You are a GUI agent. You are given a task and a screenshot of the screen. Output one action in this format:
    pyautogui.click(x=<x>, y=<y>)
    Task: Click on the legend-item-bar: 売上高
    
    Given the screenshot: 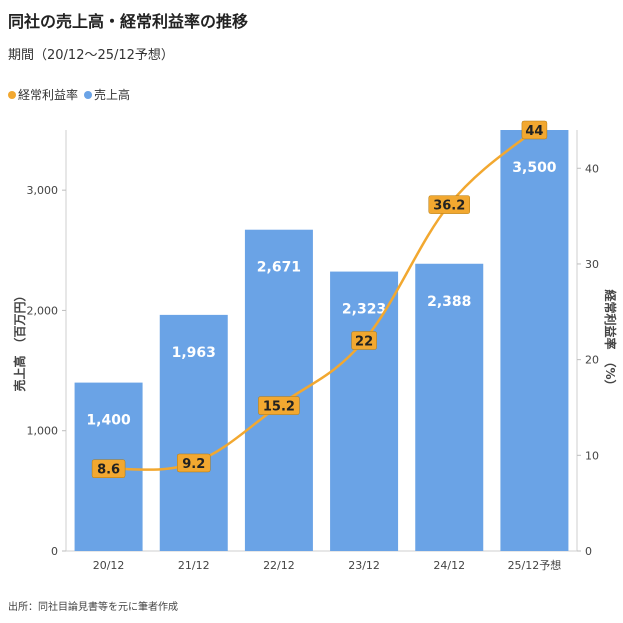 What is the action you would take?
    pyautogui.click(x=107, y=94)
    